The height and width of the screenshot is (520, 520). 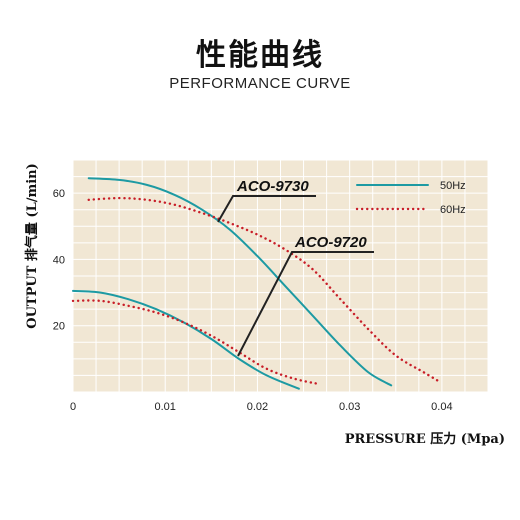 I want to click on legend-label-60hz: 60Hz, so click(x=453, y=210).